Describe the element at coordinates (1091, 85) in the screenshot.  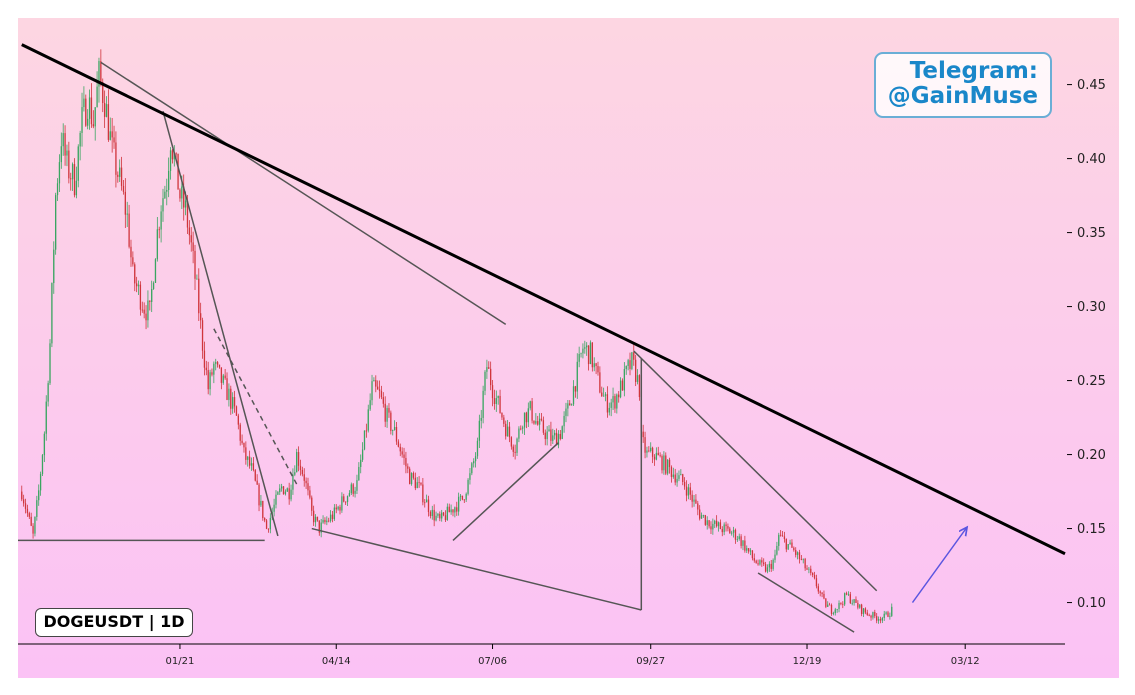
I see `y-tick-label: 0.45` at that location.